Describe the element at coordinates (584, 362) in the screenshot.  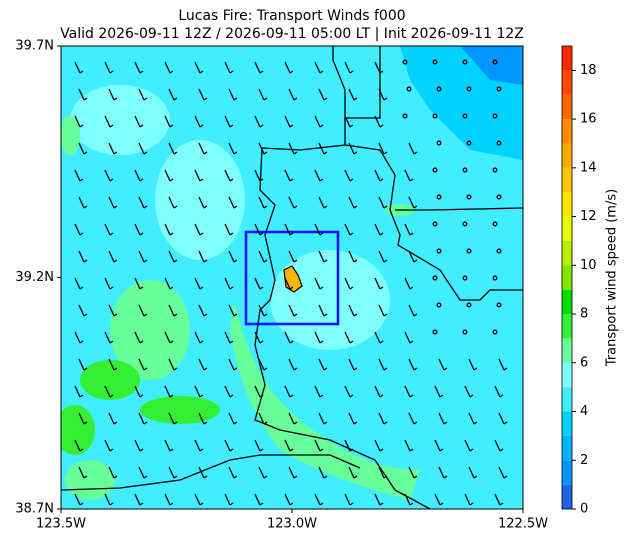
I see `colorbar-tick-label: 6` at that location.